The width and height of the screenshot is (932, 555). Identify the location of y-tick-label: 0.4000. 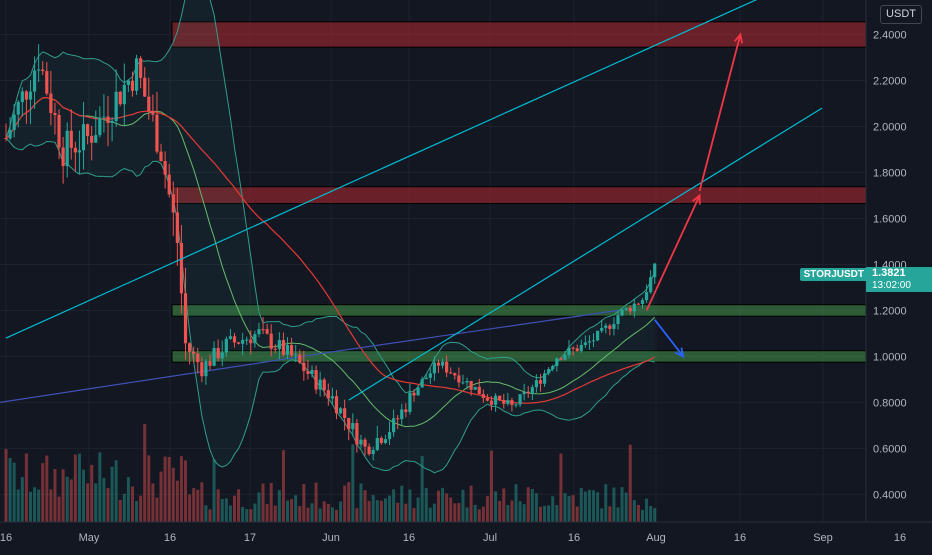
(890, 495).